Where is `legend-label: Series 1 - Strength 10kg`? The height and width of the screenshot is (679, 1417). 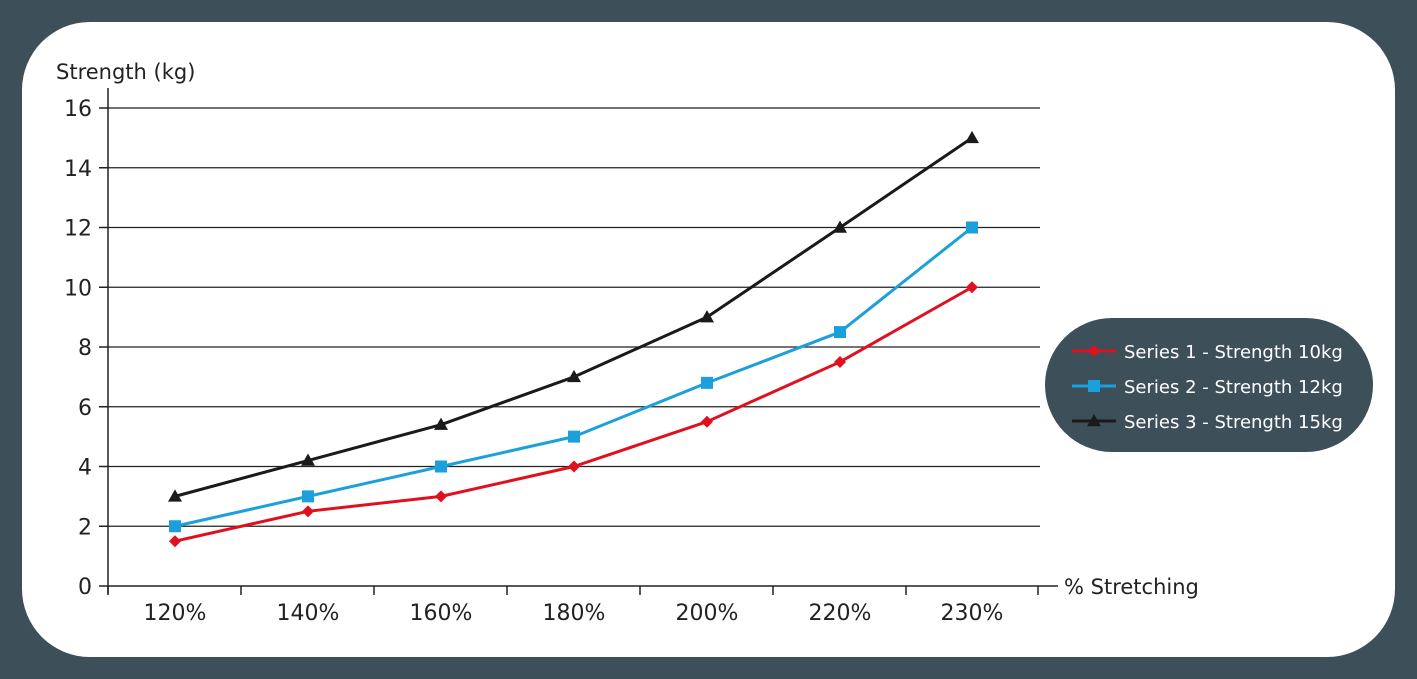 legend-label: Series 1 - Strength 10kg is located at coordinates (1233, 352).